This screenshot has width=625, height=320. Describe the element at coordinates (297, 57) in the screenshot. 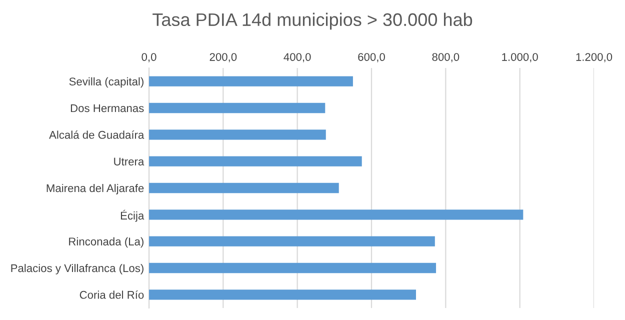

I see `x-tick-label: 400,0` at that location.